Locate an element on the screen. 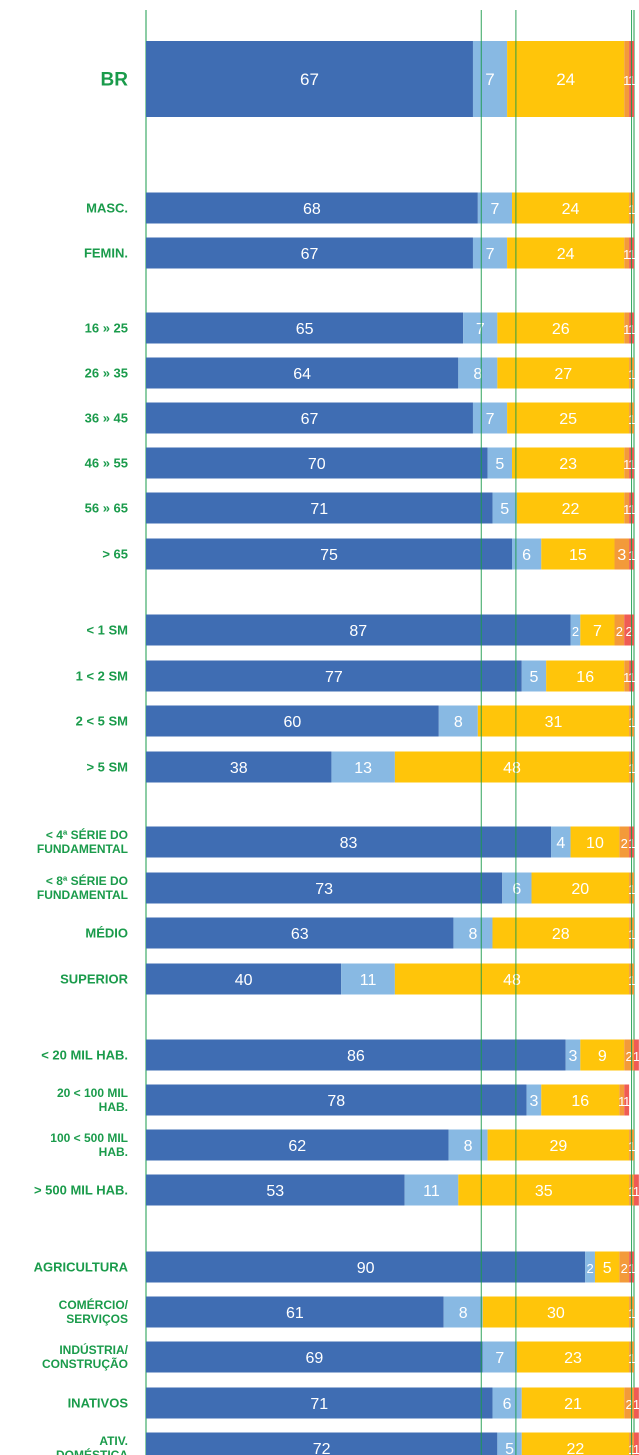  category-label-1-sm: < 1 SM is located at coordinates (107, 630).